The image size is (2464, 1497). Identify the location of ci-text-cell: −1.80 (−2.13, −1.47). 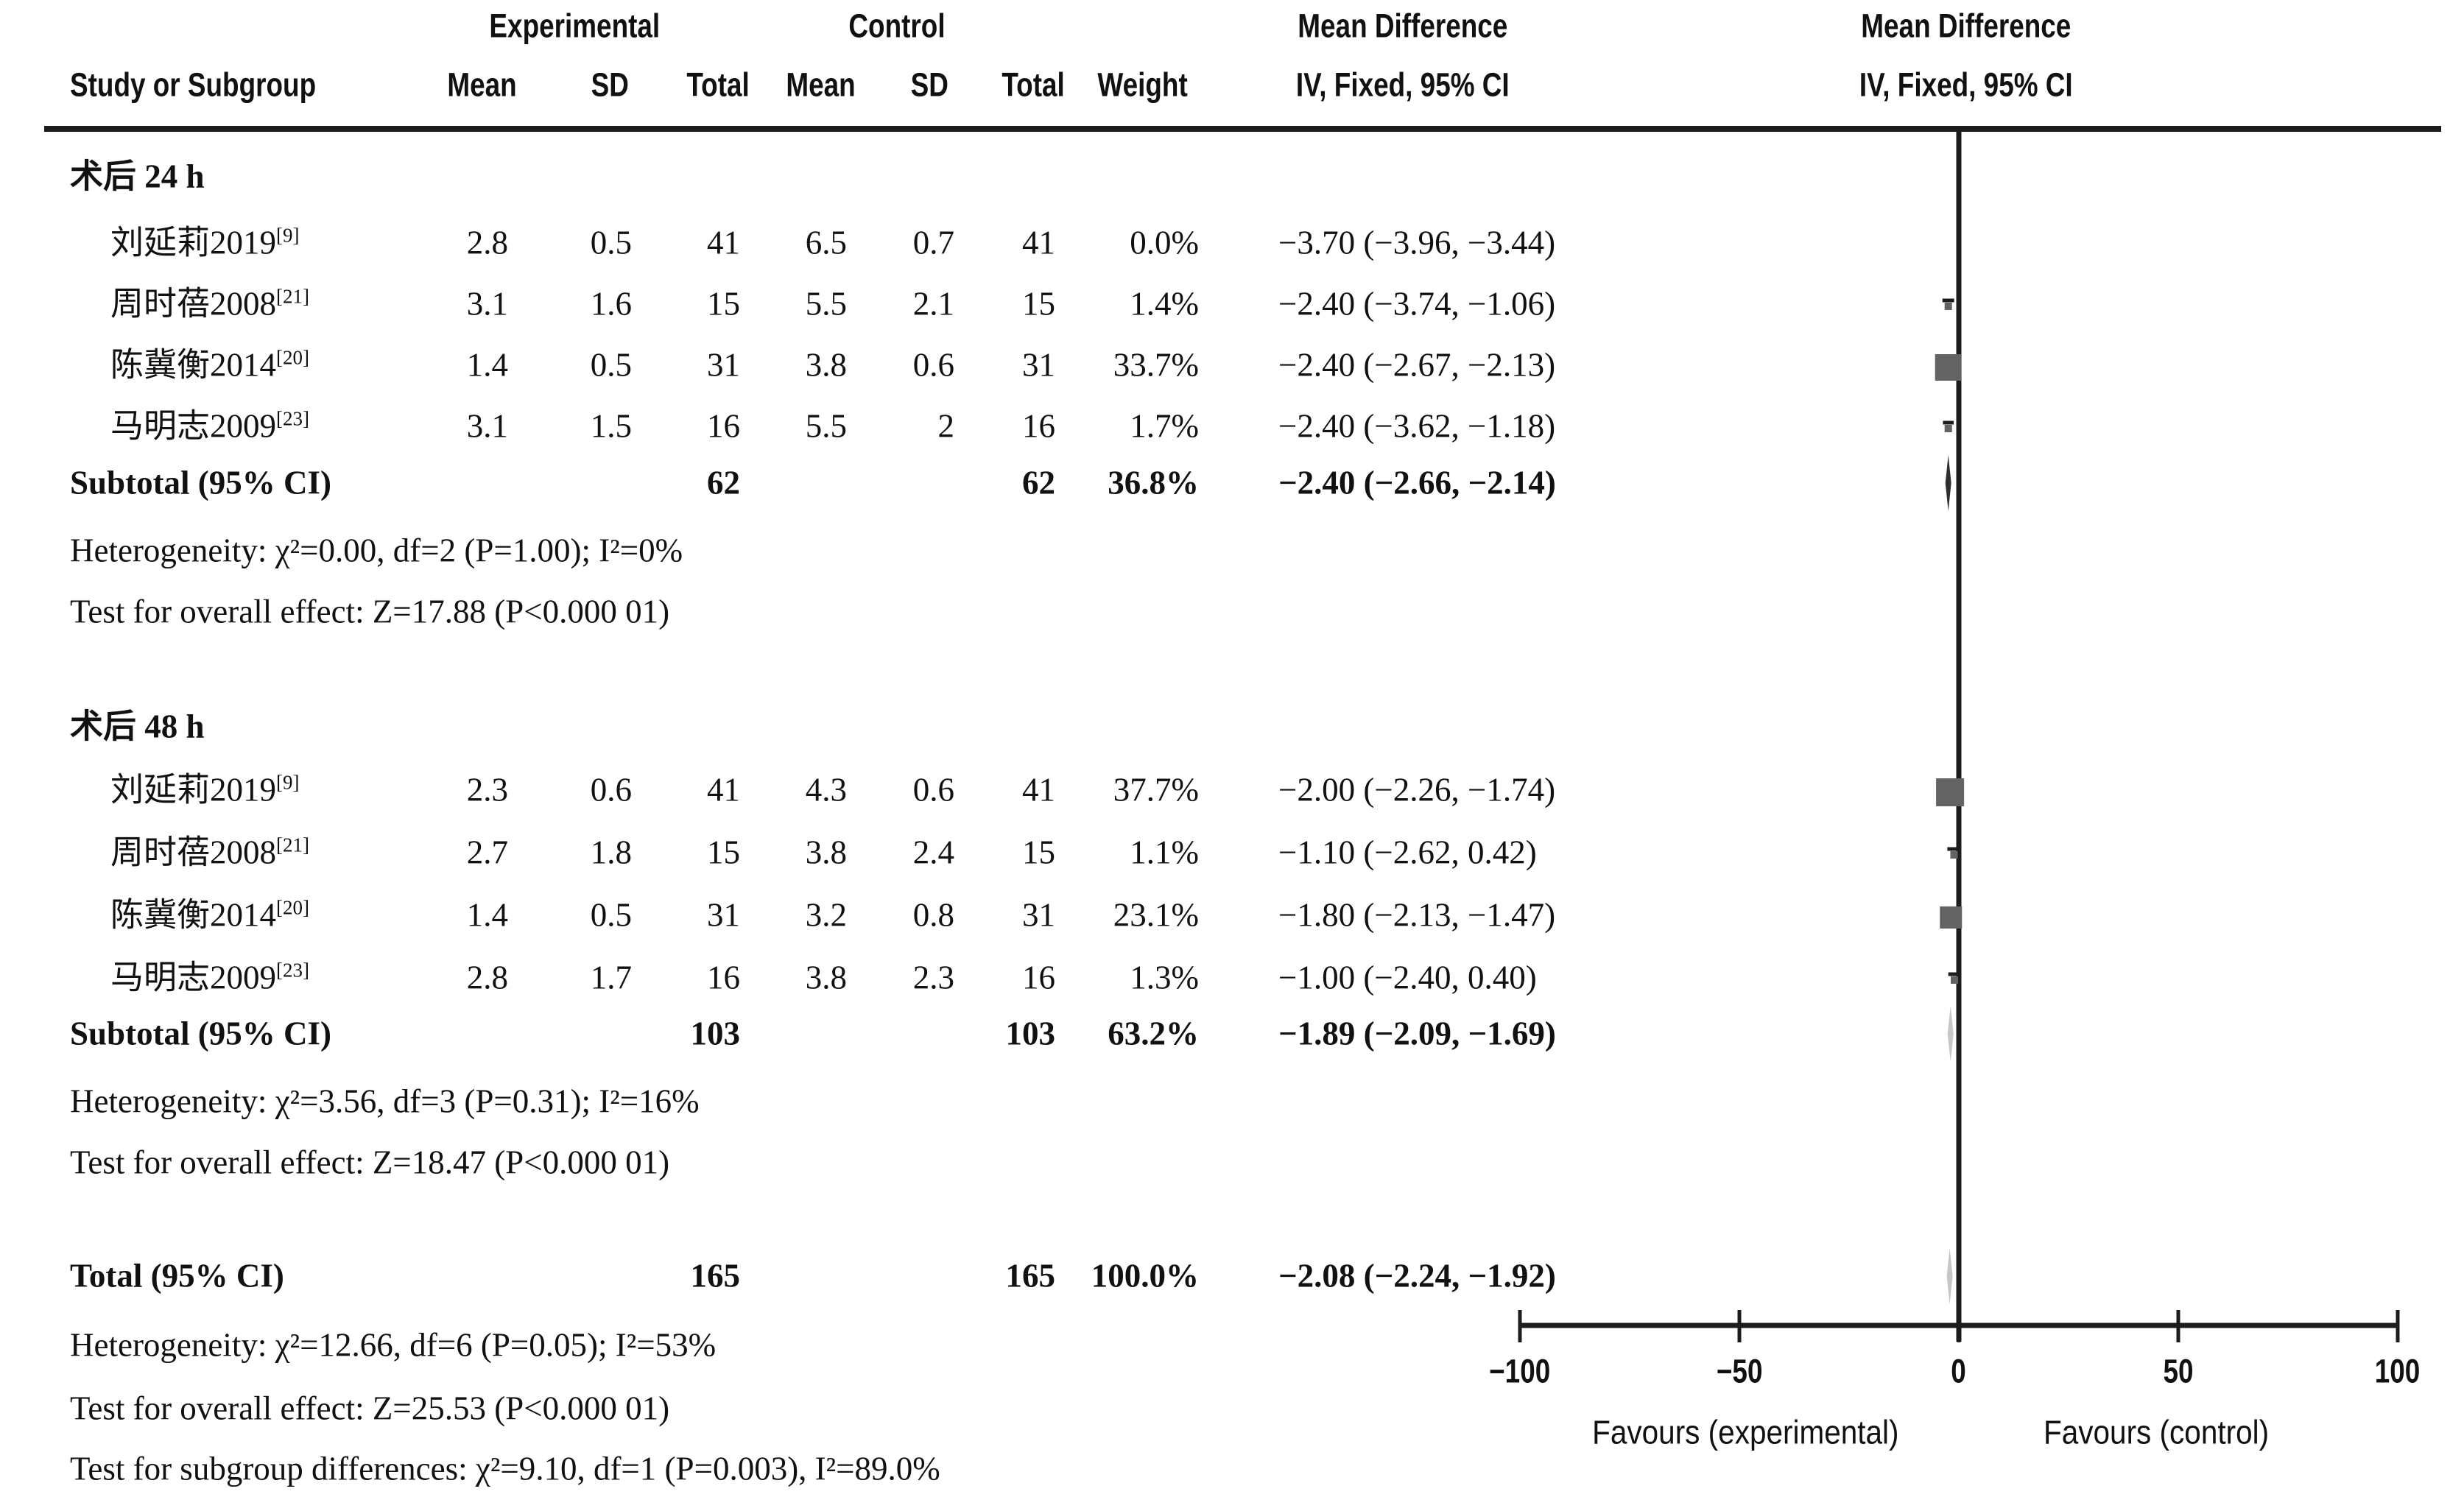
(1417, 915).